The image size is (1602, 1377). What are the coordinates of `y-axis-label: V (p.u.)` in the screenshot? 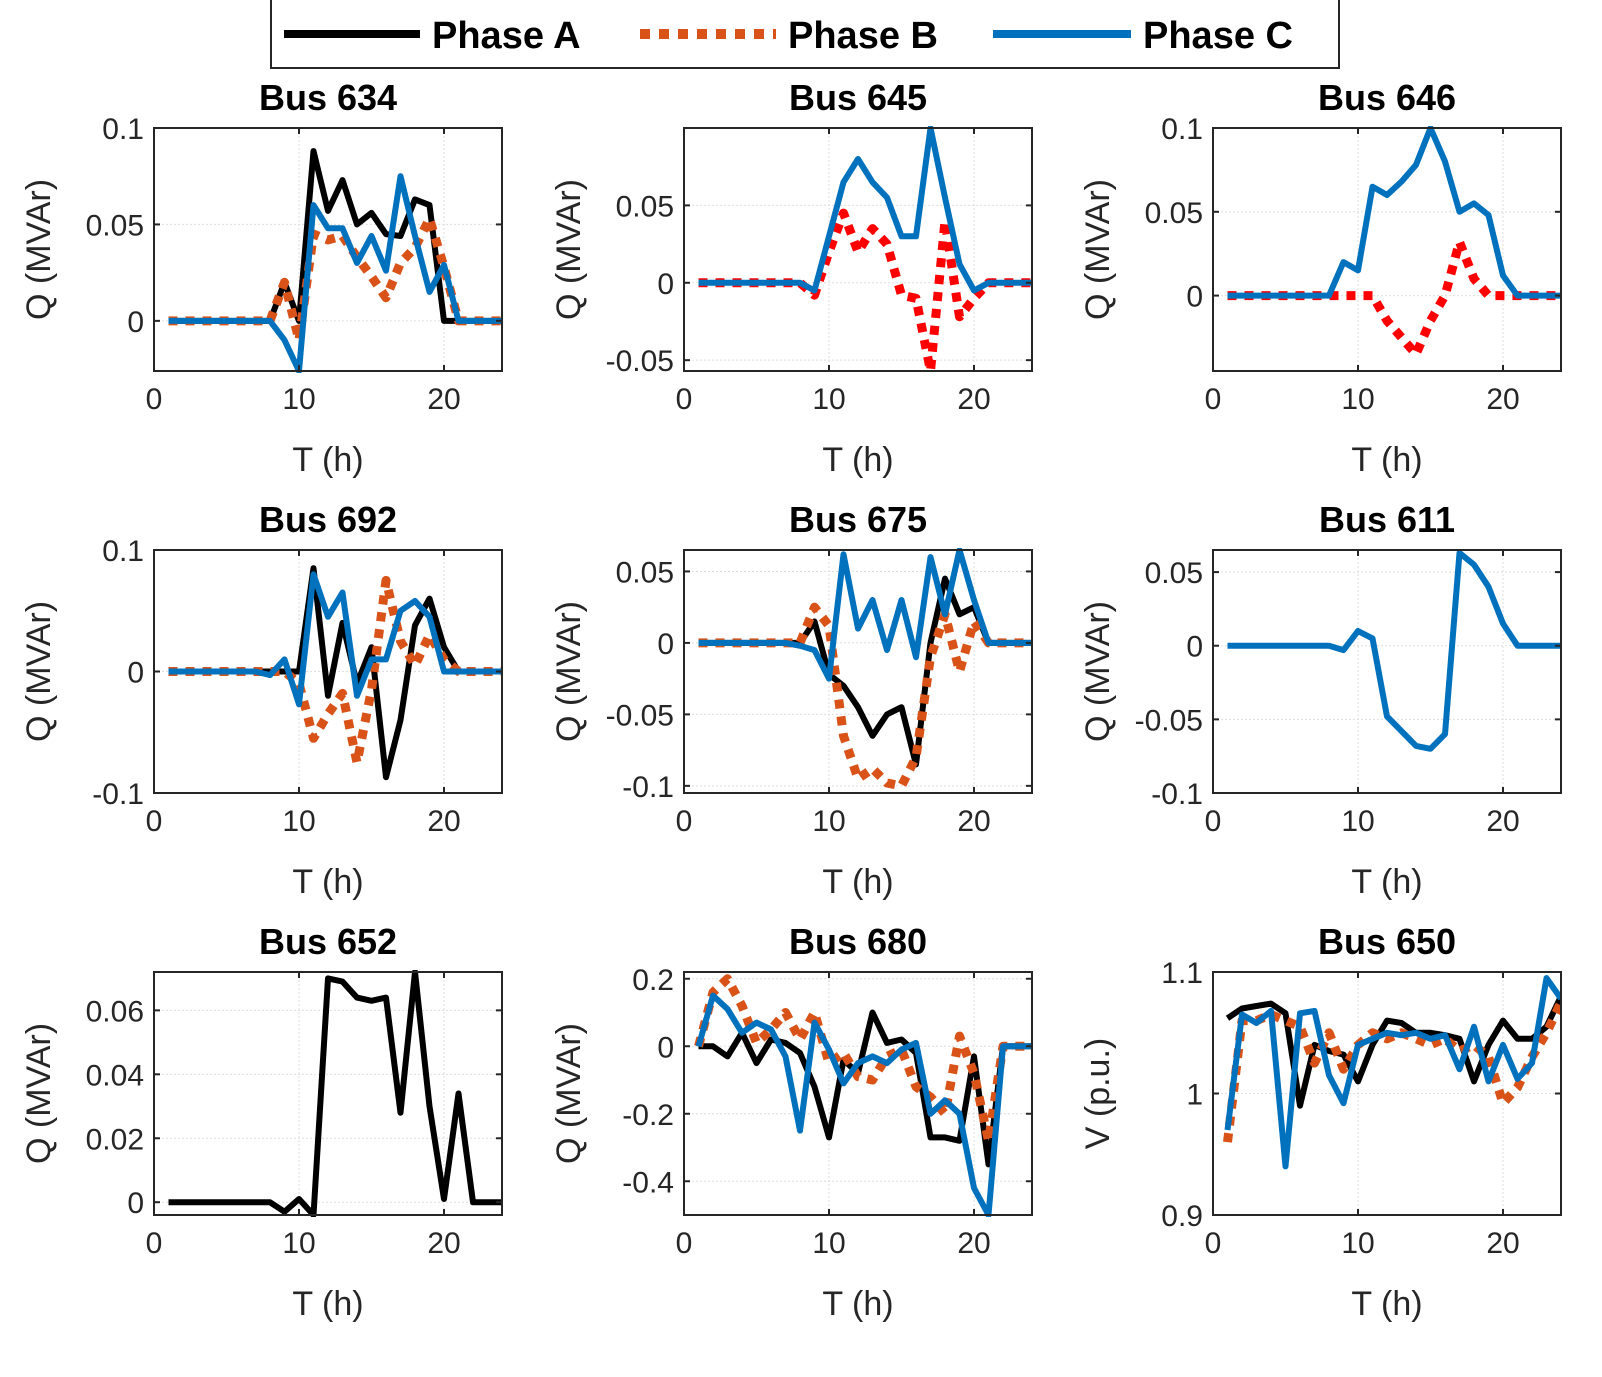 It's located at (1098, 1093).